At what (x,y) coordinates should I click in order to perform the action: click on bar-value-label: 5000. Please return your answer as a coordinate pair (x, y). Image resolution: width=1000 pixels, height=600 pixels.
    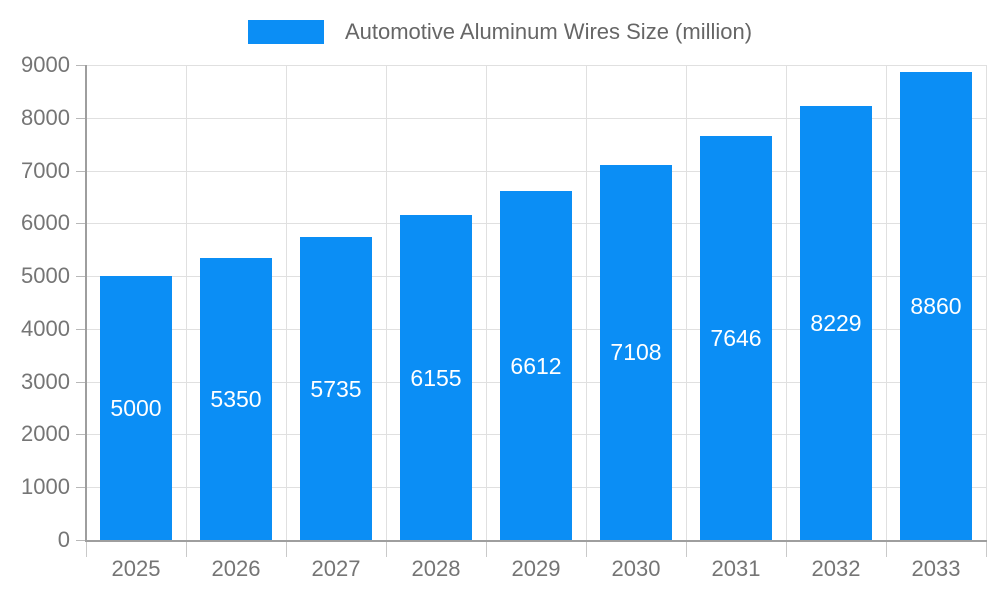
    Looking at the image, I should click on (136, 408).